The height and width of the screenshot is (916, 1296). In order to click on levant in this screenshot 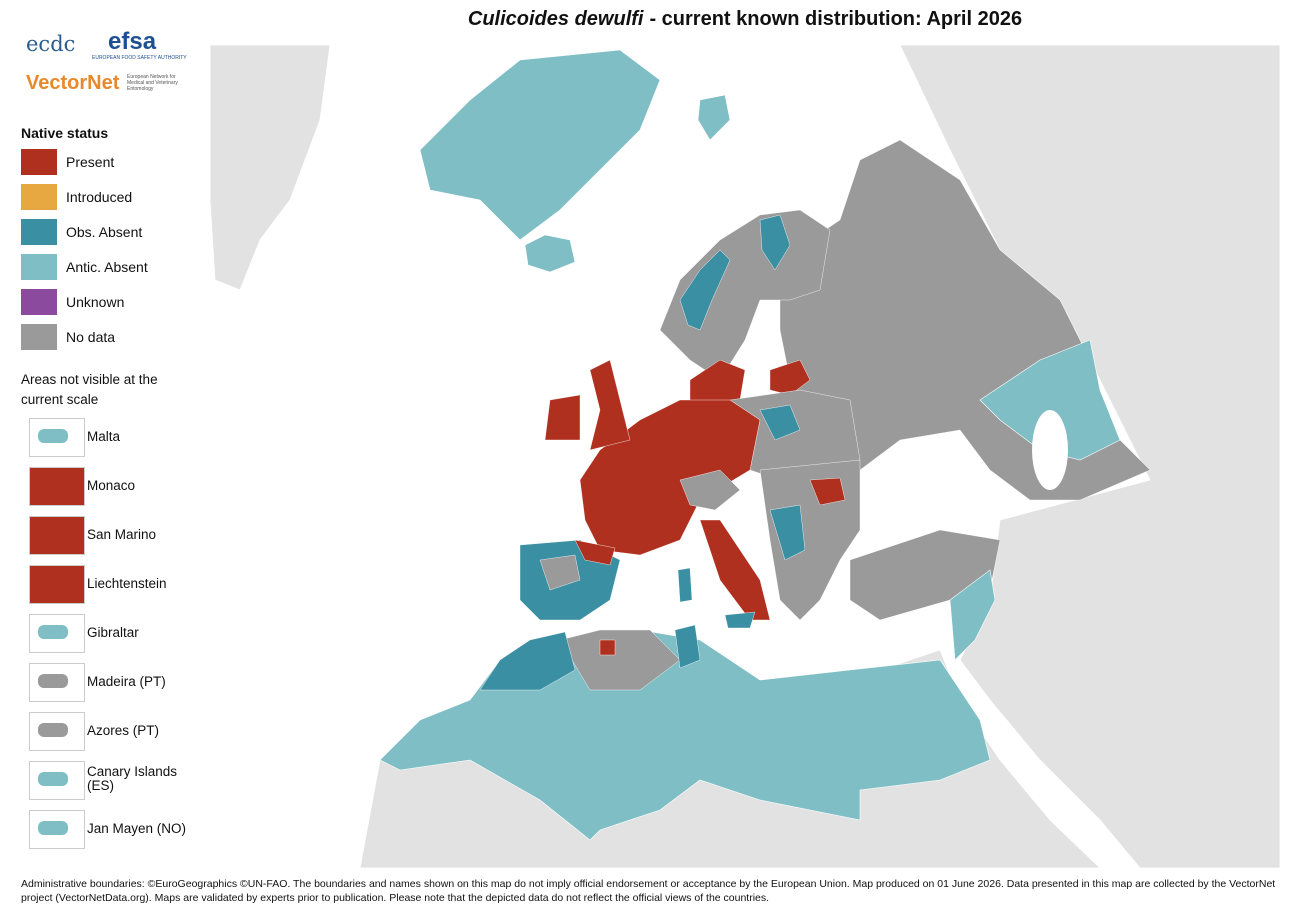, I will do `click(972, 615)`.